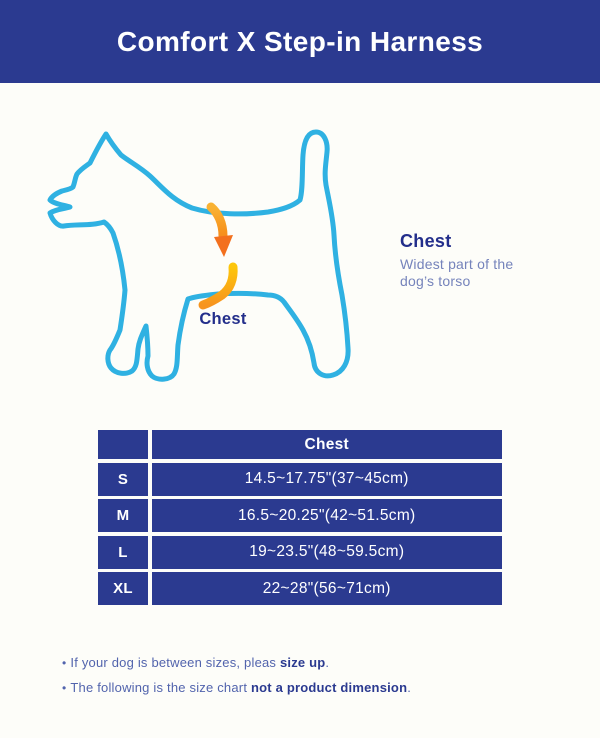 The image size is (600, 738). I want to click on chest-info-block: Chest Widest part of the dog’s torso, so click(470, 260).